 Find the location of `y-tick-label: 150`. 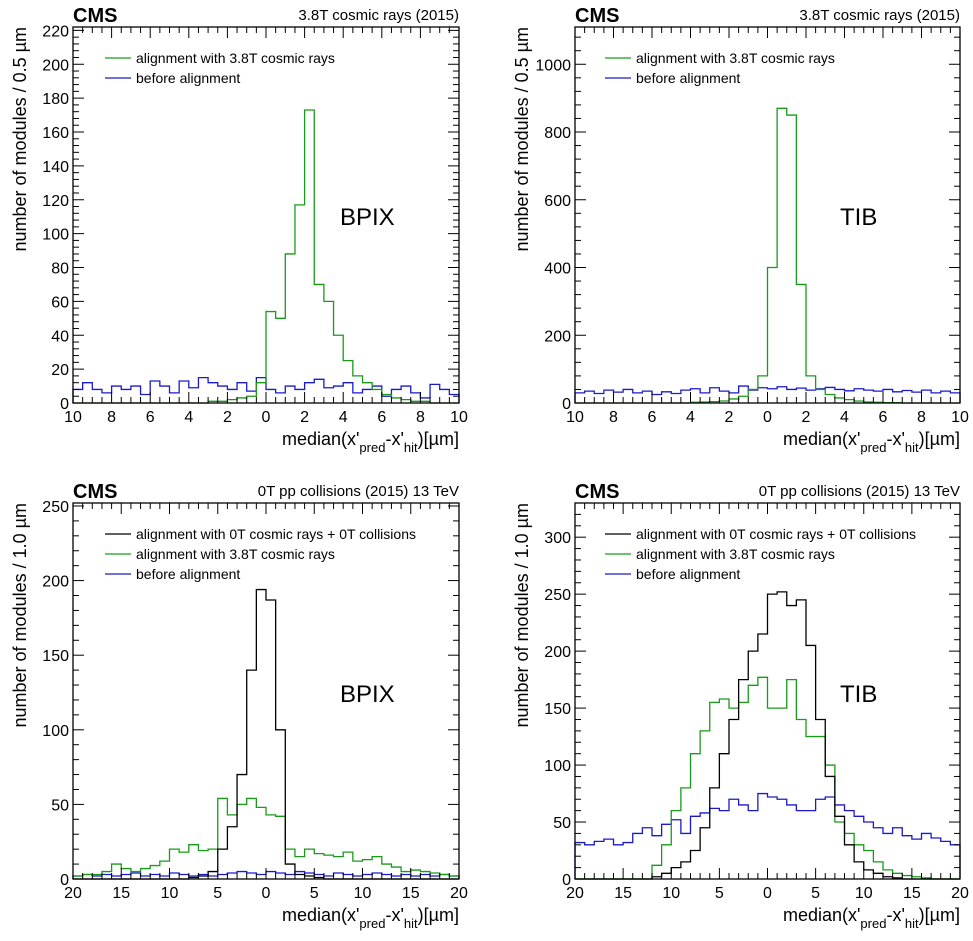

y-tick-label: 150 is located at coordinates (557, 709).